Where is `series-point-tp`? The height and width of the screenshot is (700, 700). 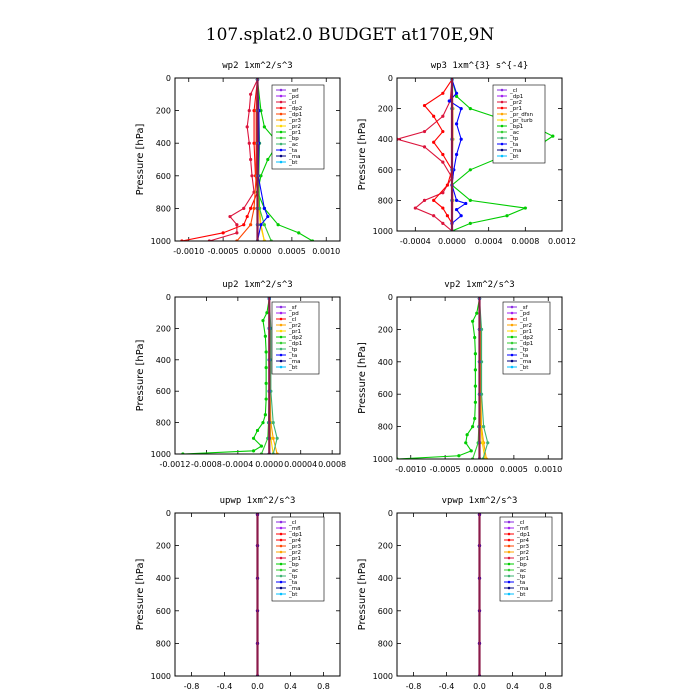 series-point-tp is located at coordinates (273, 423).